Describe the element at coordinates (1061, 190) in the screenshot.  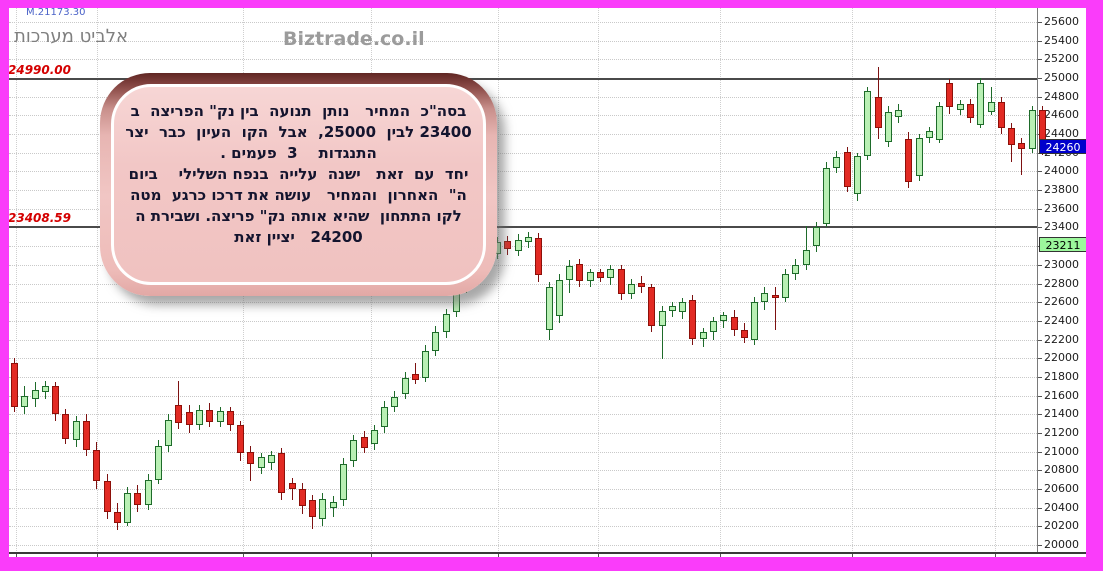
I see `y-axis-label: 23800` at that location.